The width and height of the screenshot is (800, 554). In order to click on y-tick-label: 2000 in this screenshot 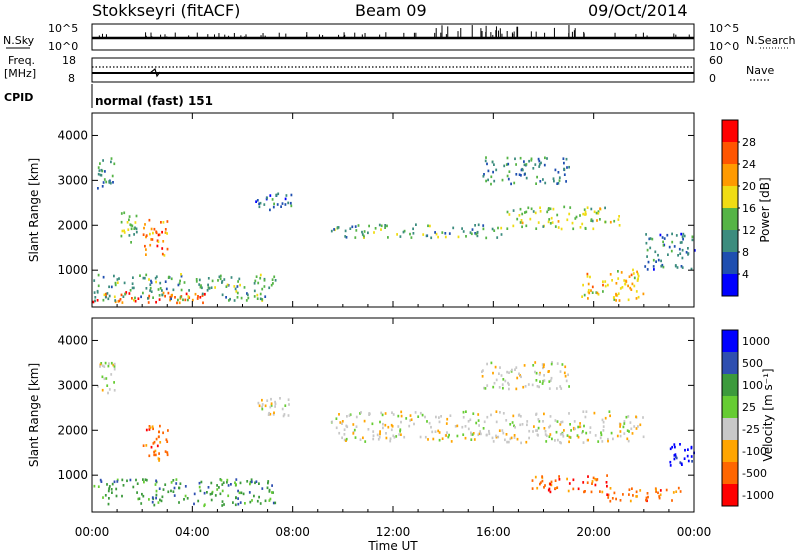, I will do `click(72, 430)`.